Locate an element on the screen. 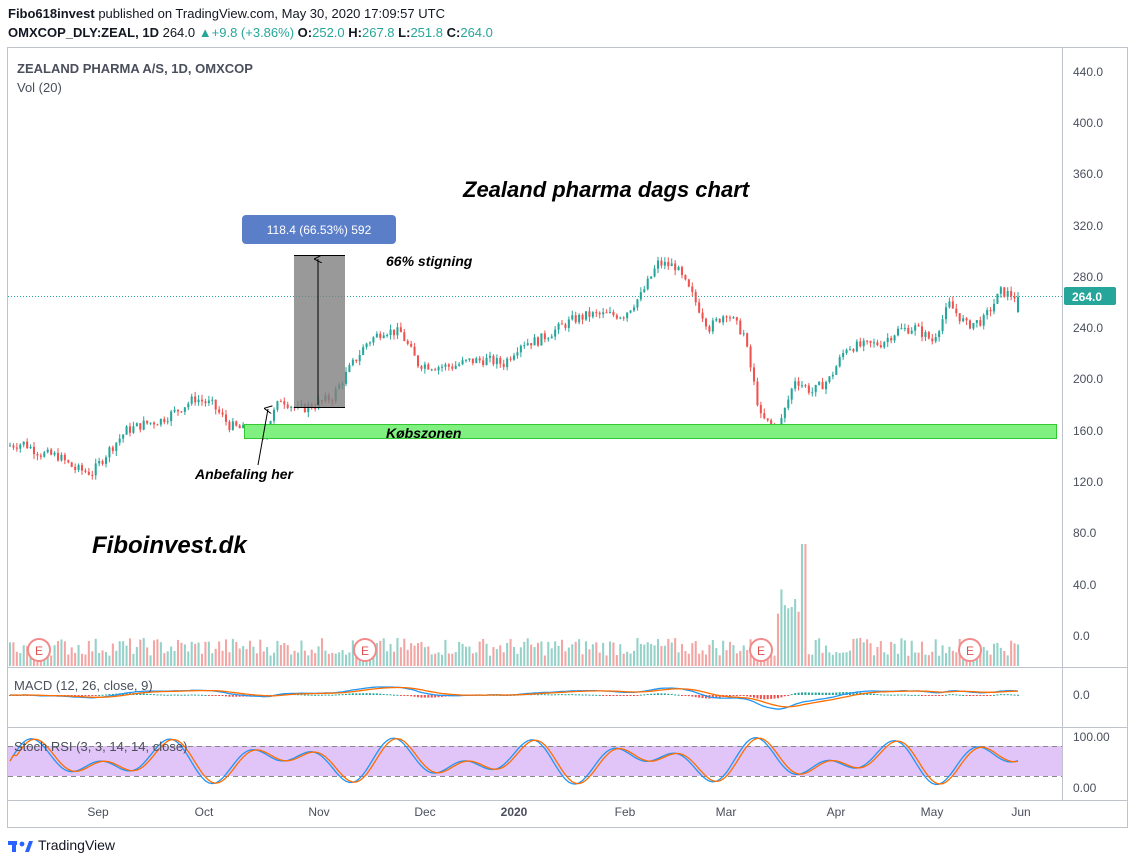 The width and height of the screenshot is (1136, 867). macd-axis-tick: 0.0 is located at coordinates (1081, 695).